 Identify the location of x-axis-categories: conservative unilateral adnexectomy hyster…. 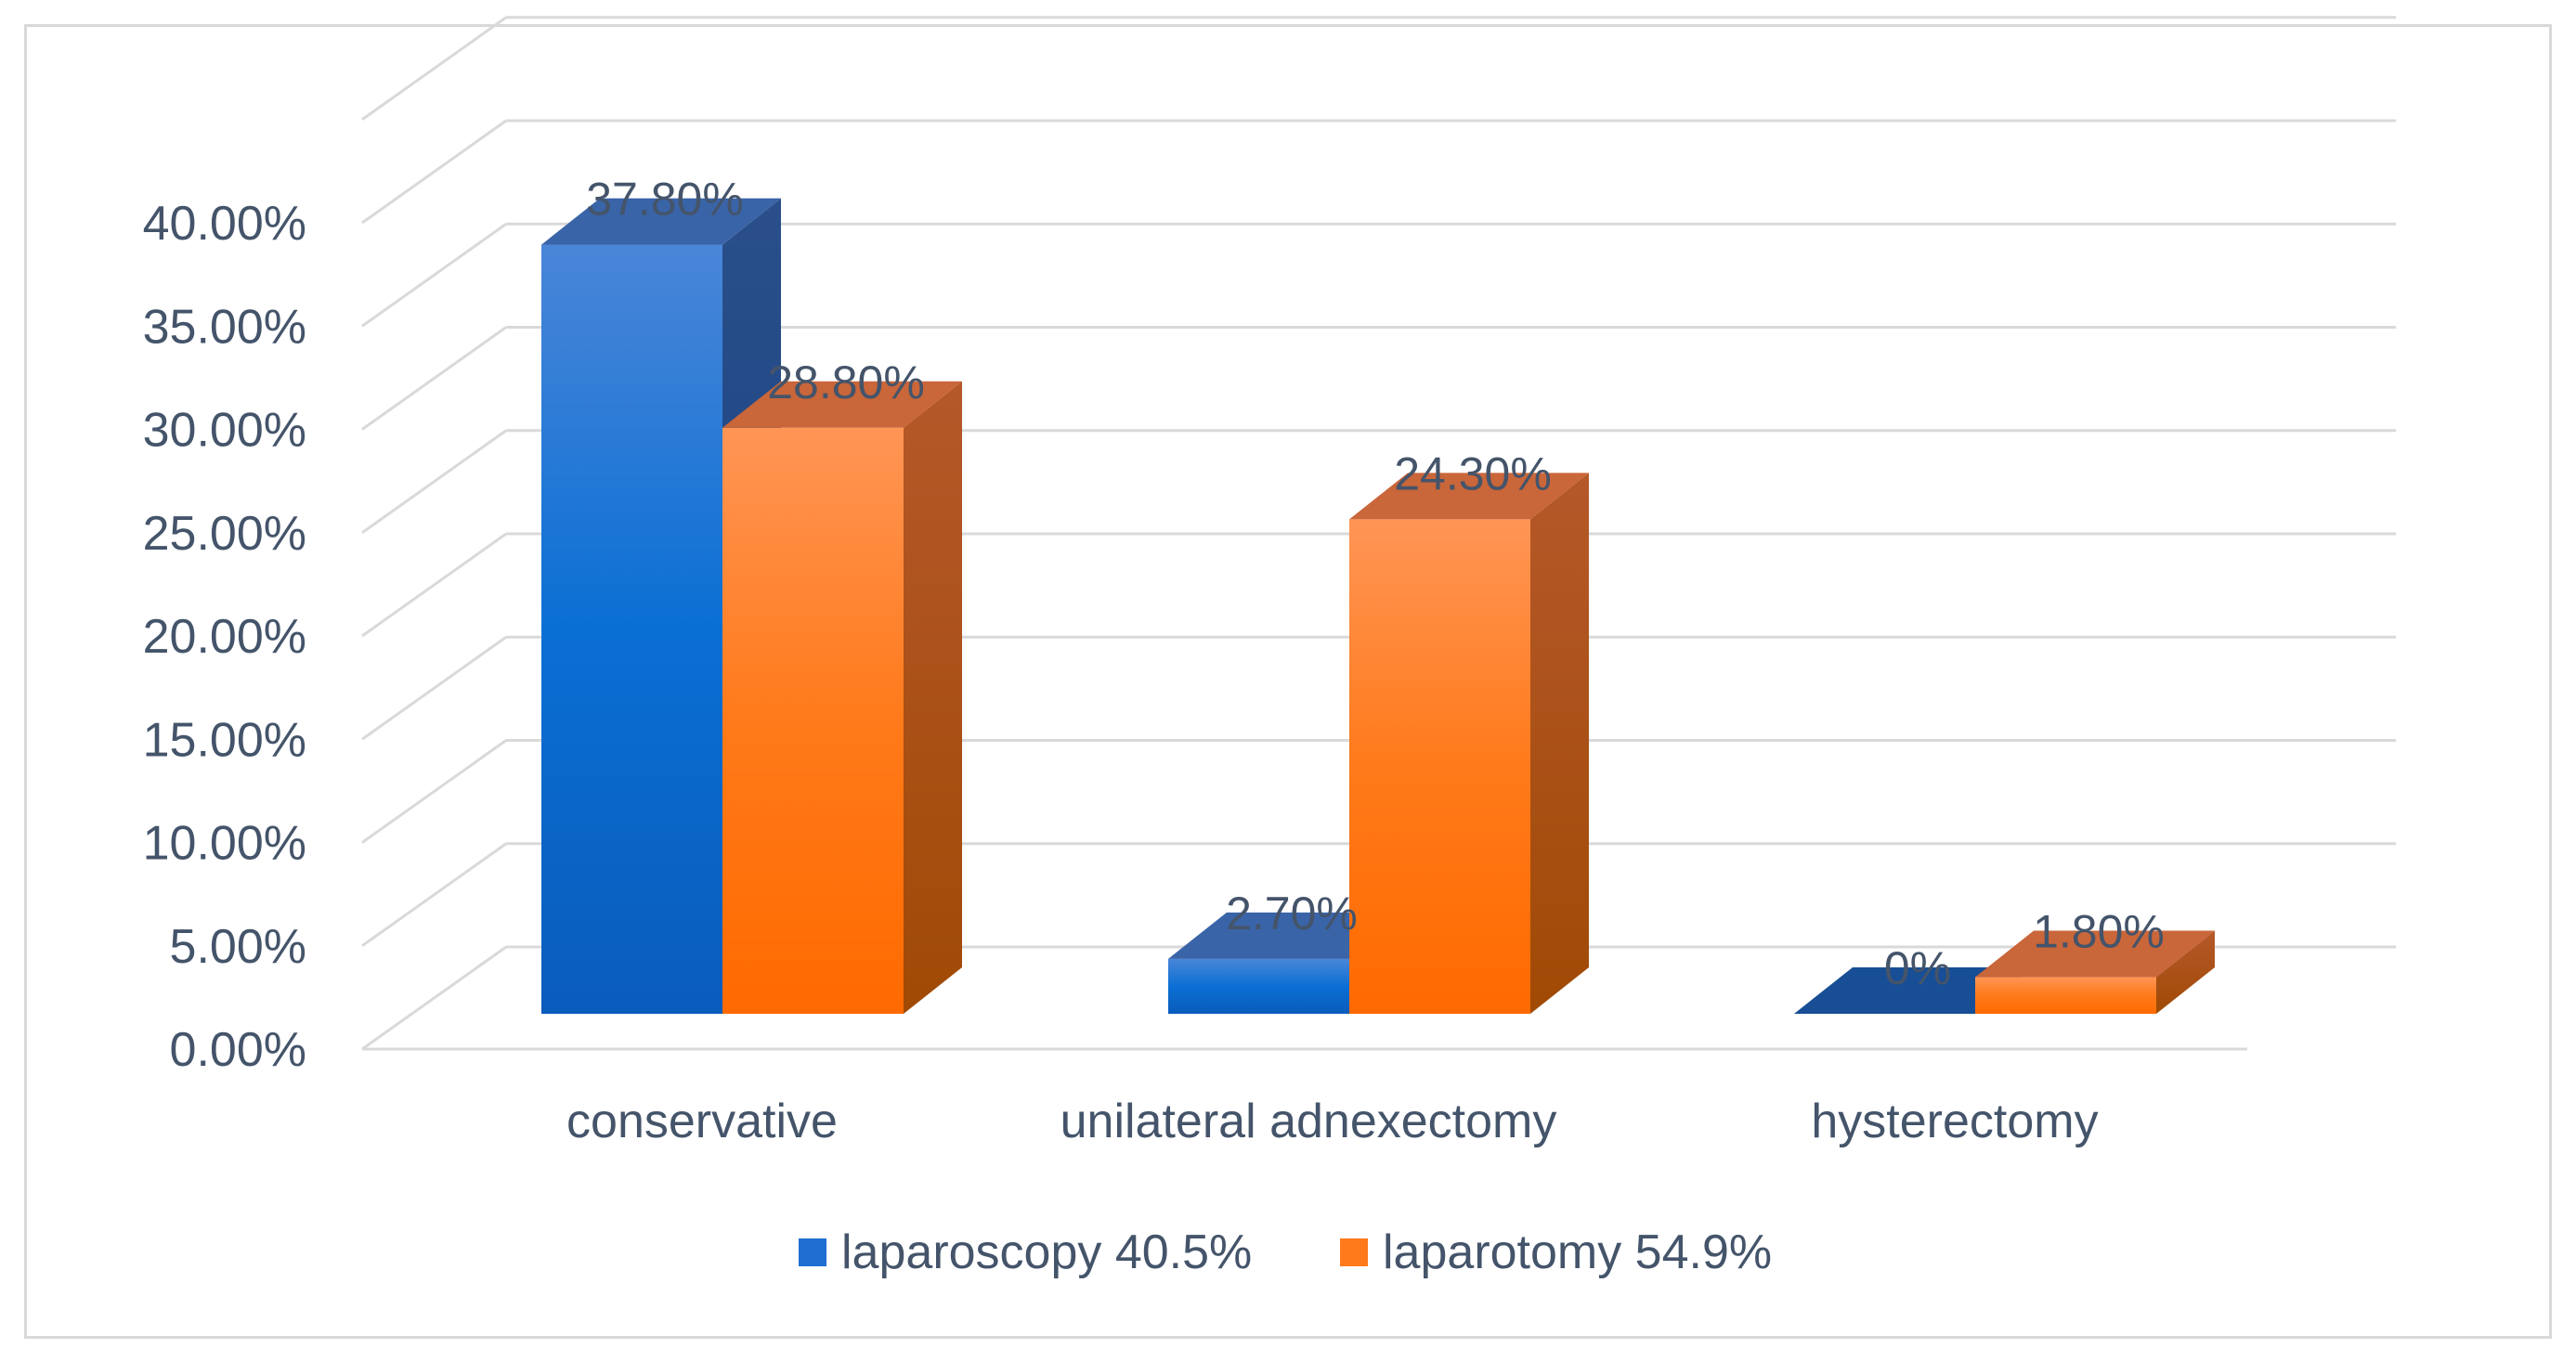
(1332, 1121).